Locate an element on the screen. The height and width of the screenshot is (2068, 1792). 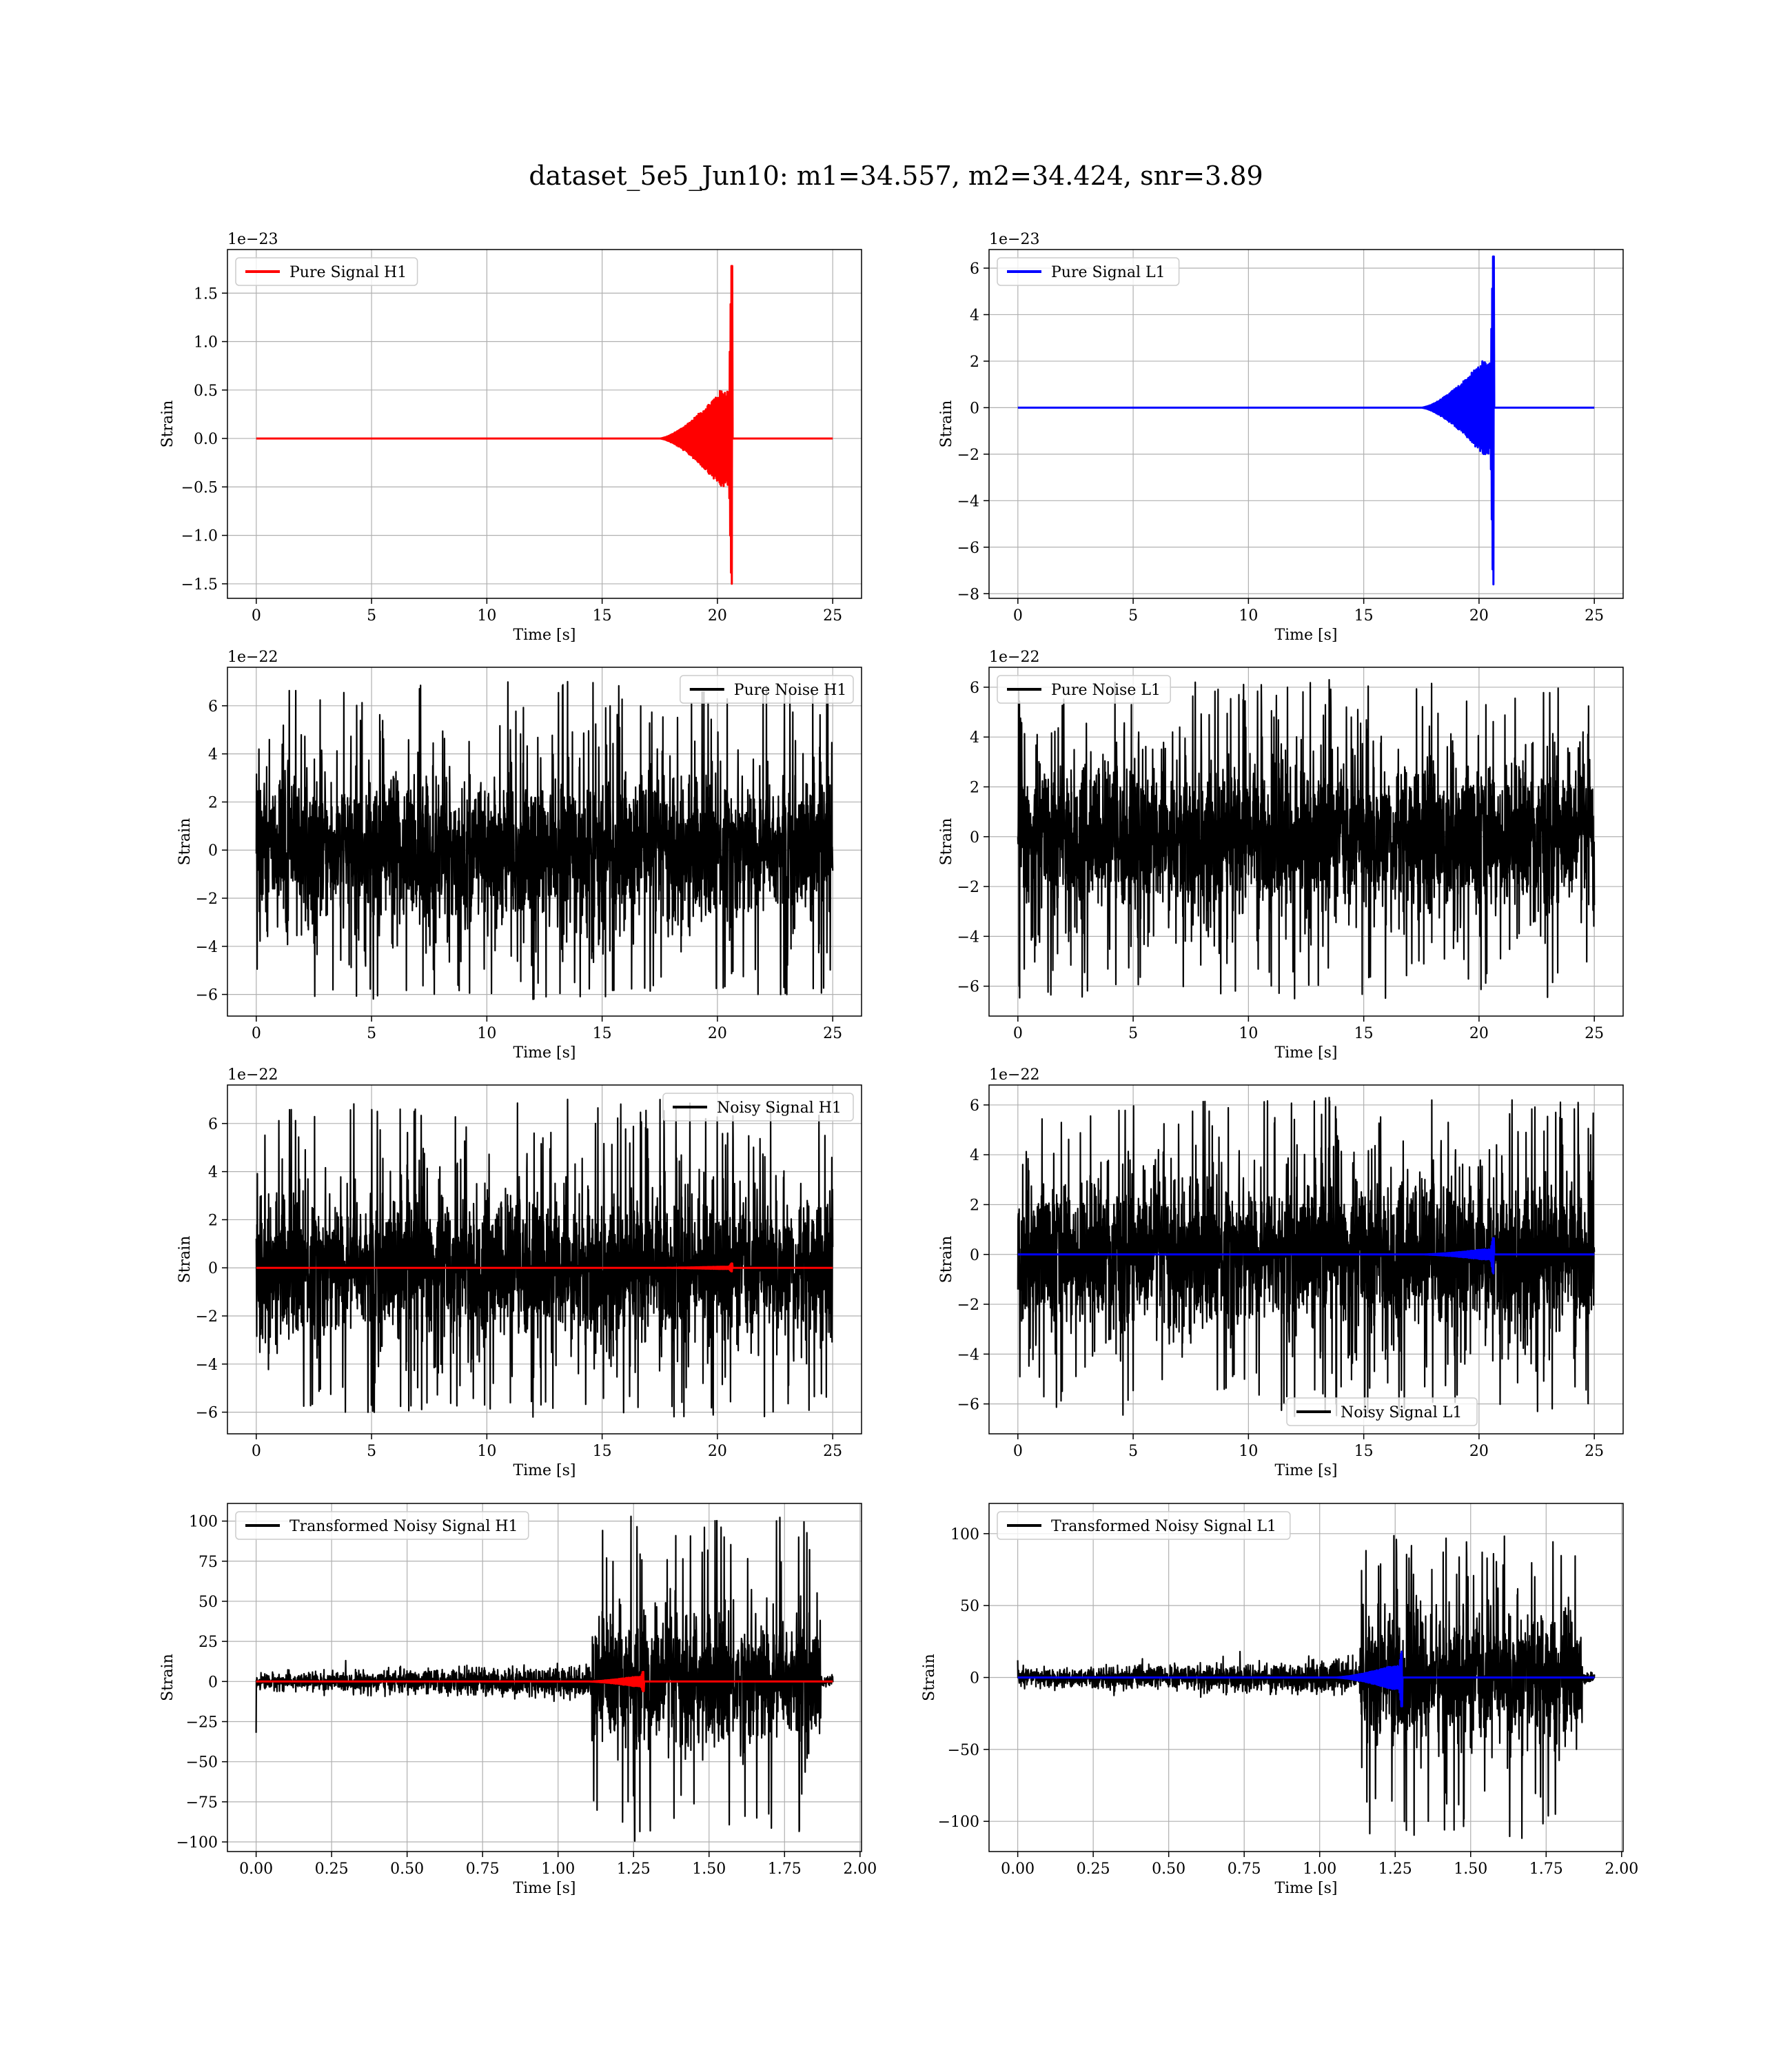
y-tick-label: 75 is located at coordinates (208, 1563).